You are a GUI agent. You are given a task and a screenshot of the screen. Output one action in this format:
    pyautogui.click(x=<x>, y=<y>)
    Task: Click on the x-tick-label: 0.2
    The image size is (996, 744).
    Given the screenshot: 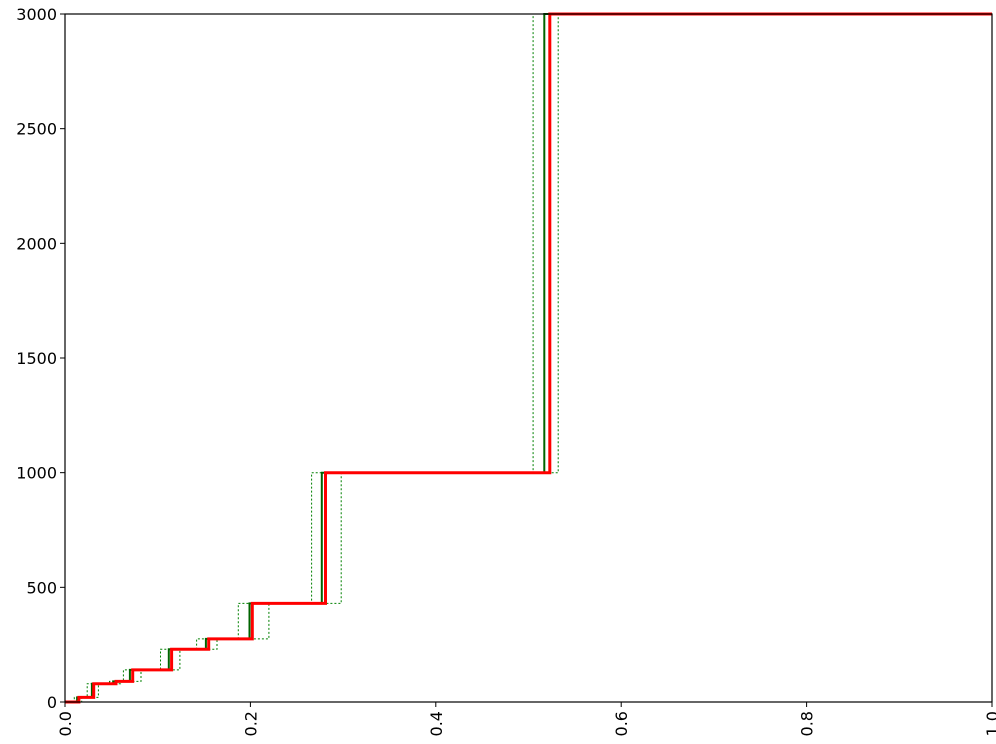 What is the action you would take?
    pyautogui.click(x=250, y=723)
    